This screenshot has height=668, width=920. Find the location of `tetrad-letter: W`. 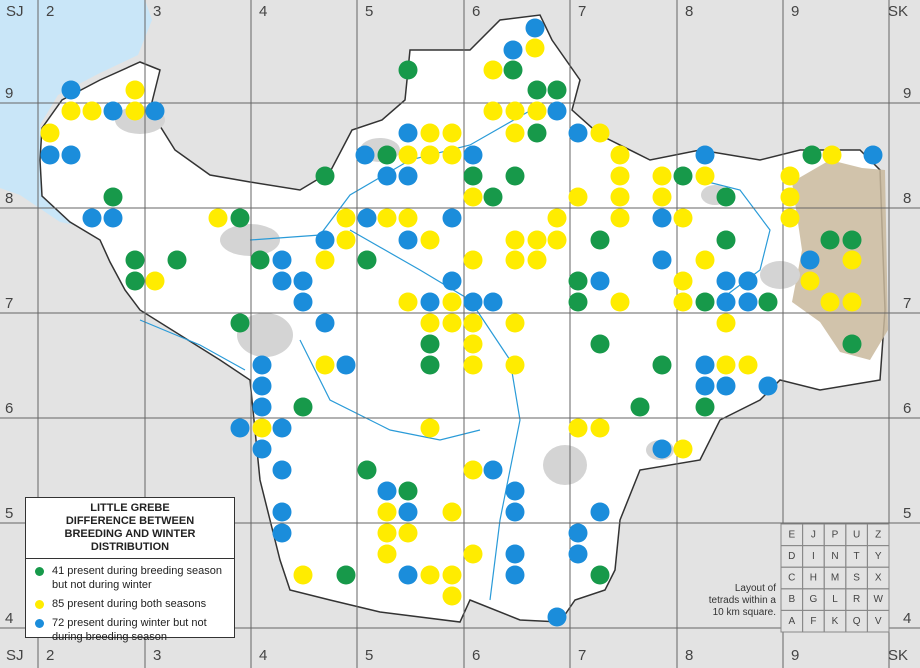

tetrad-letter: W is located at coordinates (878, 599).